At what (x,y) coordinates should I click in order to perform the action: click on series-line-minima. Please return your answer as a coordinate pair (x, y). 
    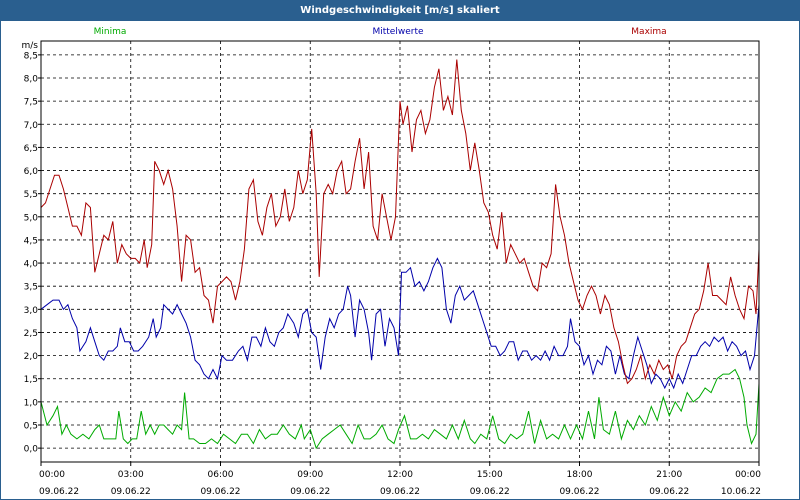
    Looking at the image, I should click on (400, 409).